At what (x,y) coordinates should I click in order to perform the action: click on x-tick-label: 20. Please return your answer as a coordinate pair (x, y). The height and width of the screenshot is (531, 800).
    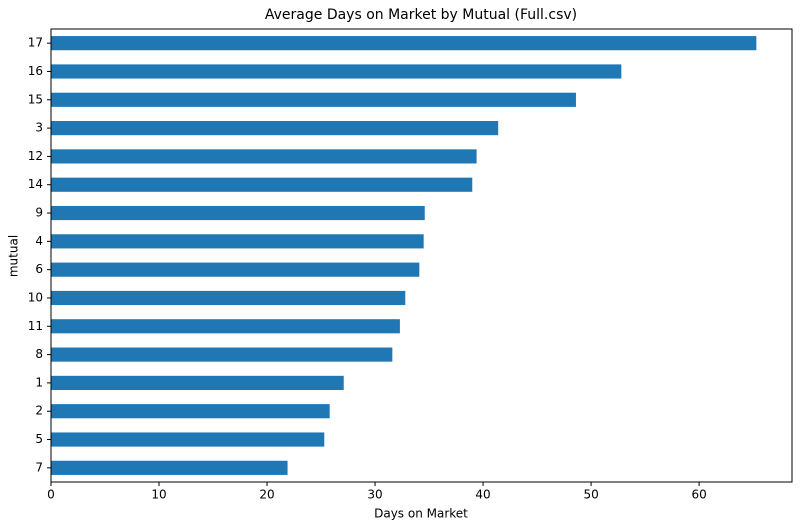
    Looking at the image, I should click on (266, 495).